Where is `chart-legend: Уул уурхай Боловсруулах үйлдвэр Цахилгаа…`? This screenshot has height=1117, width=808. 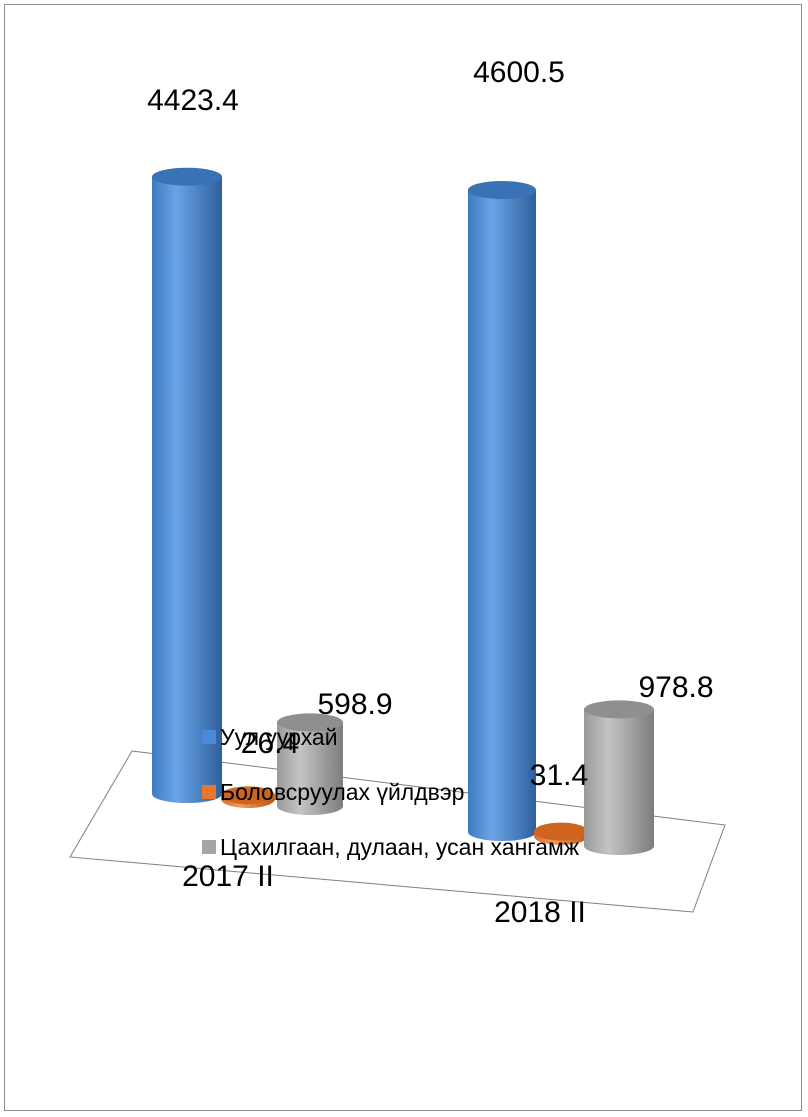
chart-legend: Уул уурхай Боловсруулах үйлдвэр Цахилгаа… is located at coordinates (390, 804).